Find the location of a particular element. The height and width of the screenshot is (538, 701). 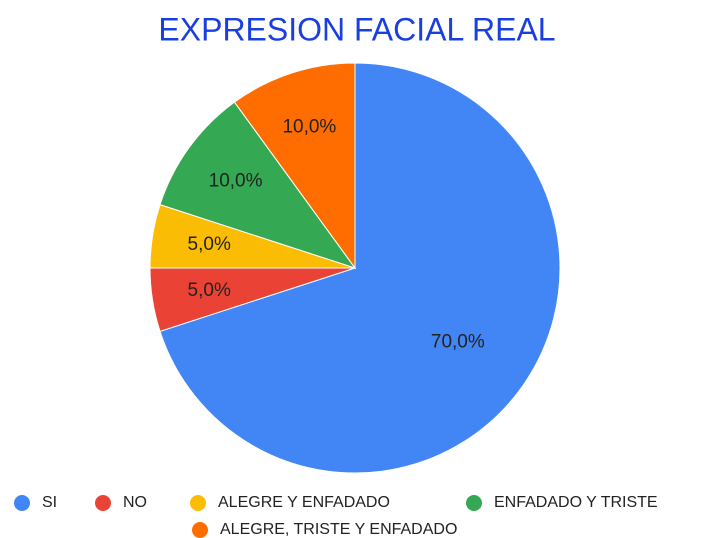

legend-label: ALEGRE Y ENFADADO is located at coordinates (304, 502).